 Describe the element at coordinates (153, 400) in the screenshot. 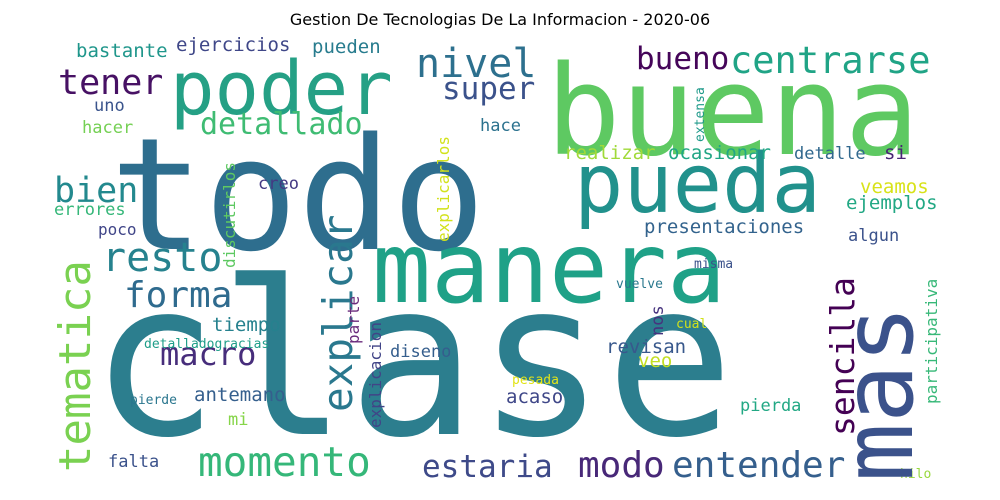

I see `word-pierde: pierde` at that location.